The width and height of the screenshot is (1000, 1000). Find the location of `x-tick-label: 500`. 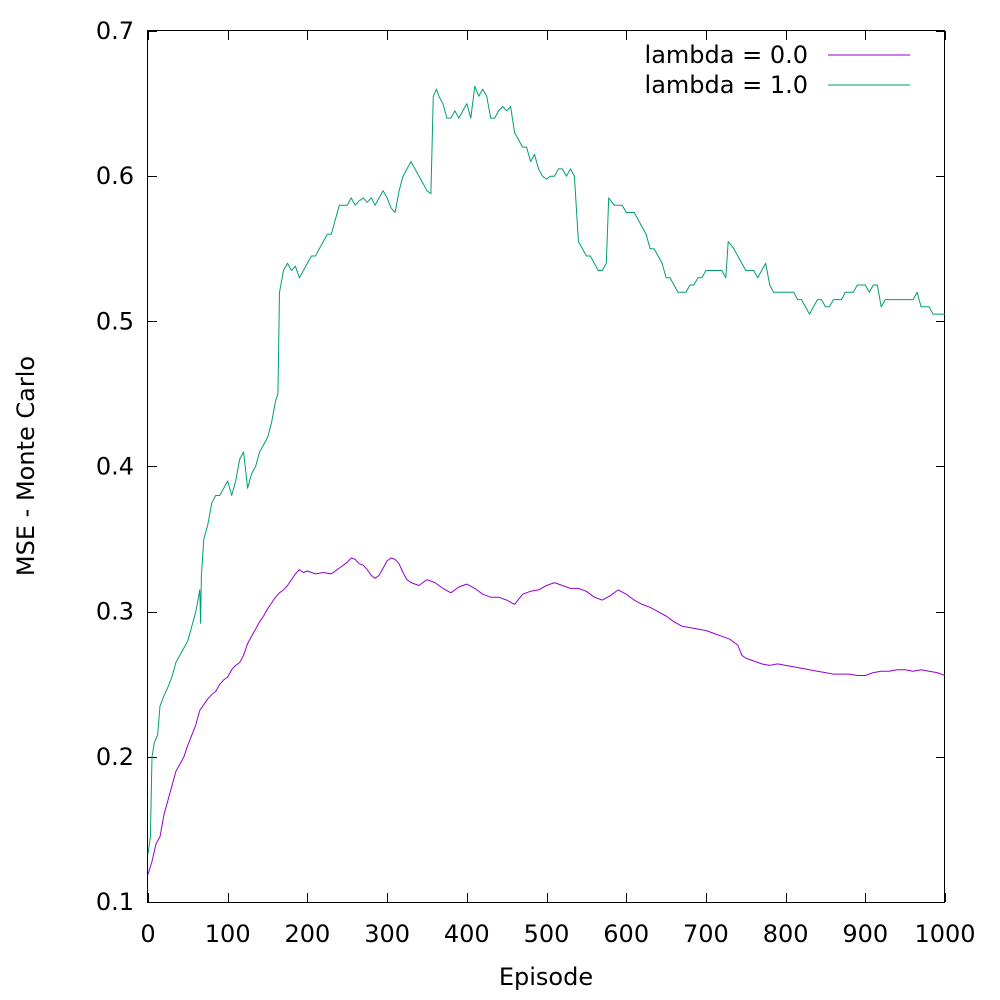

x-tick-label: 500 is located at coordinates (547, 934).